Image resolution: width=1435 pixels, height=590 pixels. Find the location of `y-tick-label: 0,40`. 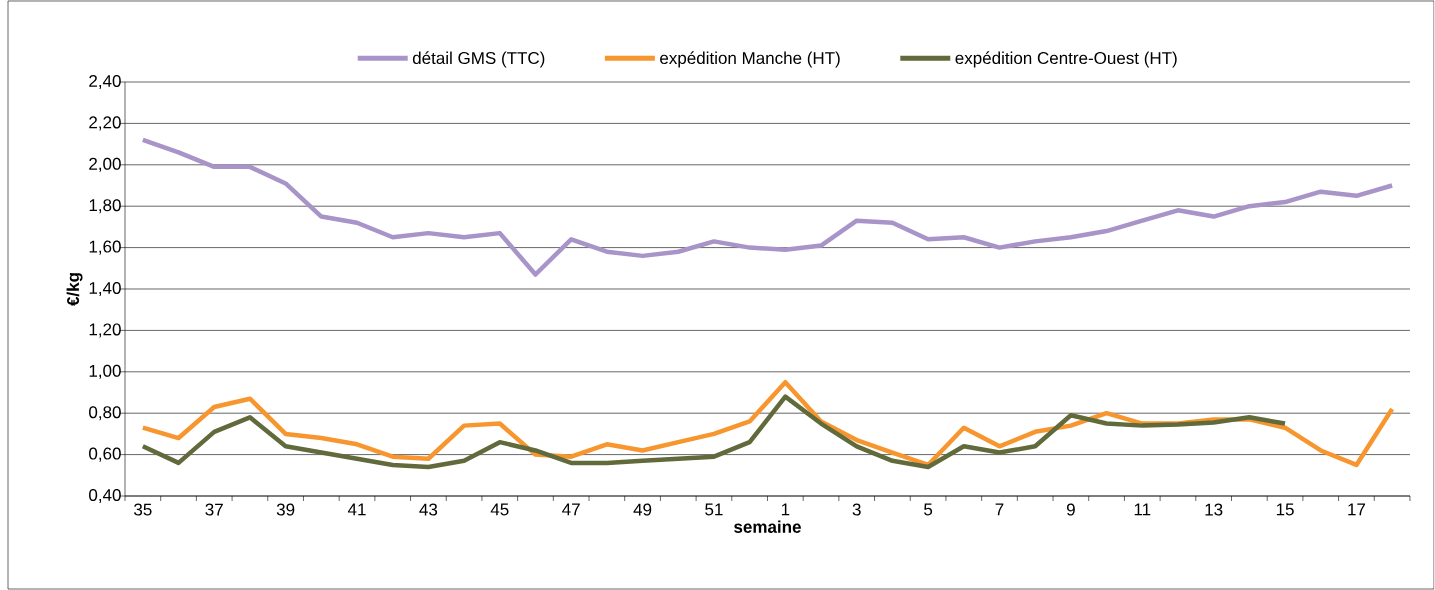

y-tick-label: 0,40 is located at coordinates (105, 496).